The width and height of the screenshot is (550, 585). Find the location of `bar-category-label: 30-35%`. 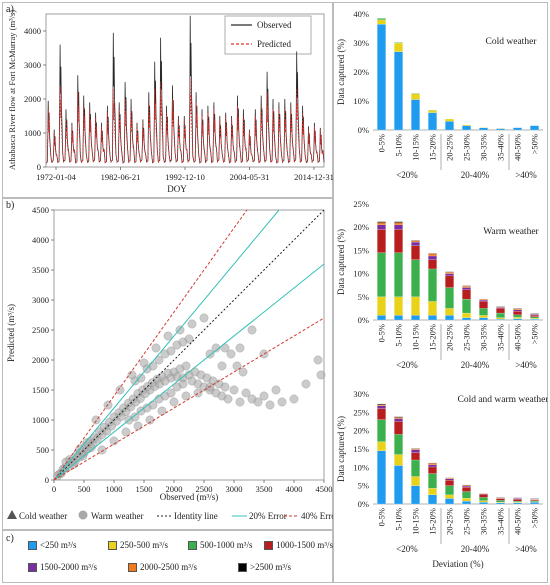

bar-category-label: 30-35% is located at coordinates (484, 521).